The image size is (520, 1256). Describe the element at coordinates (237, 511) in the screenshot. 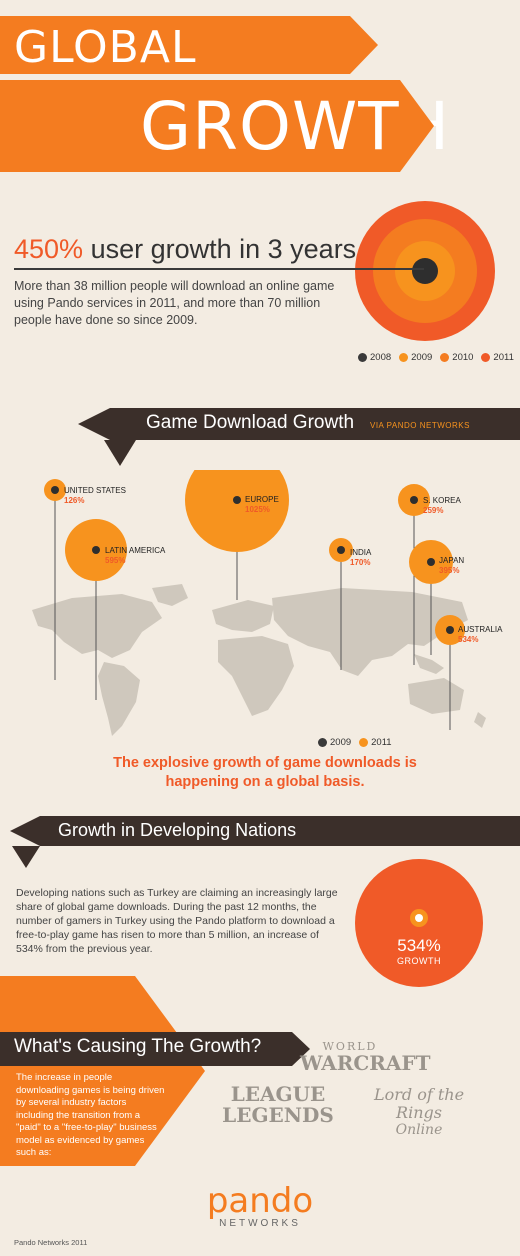

I see `bubble-europe` at that location.